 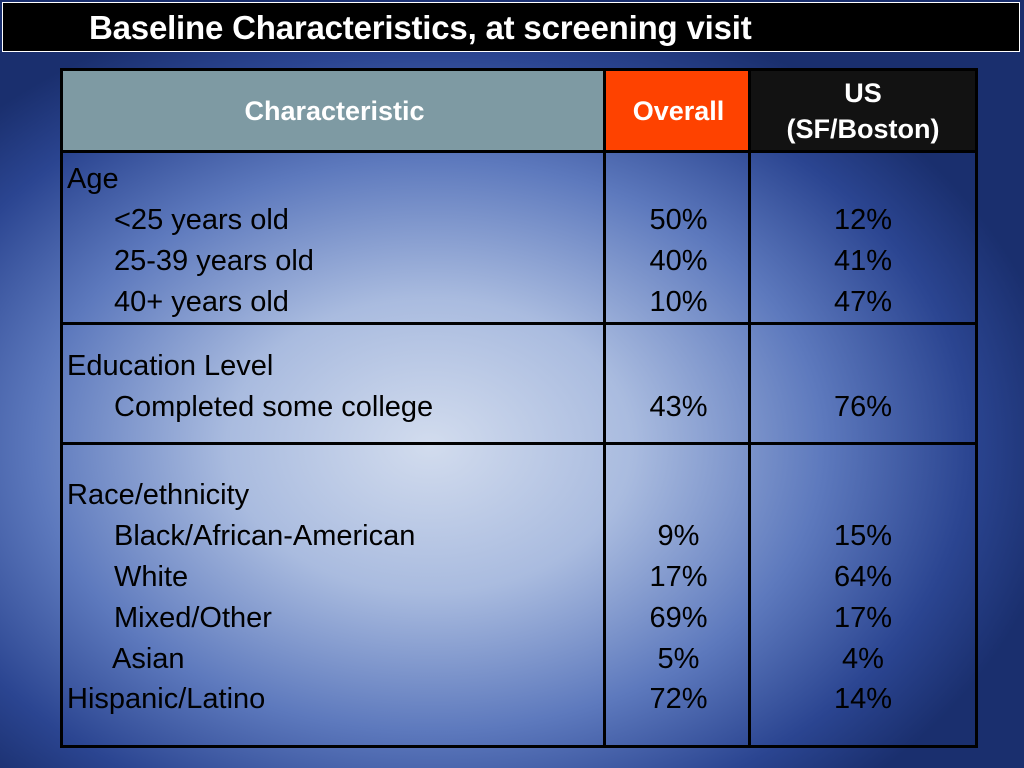 I want to click on section-label-hispanic: Hispanic/Latino, so click(x=166, y=699).